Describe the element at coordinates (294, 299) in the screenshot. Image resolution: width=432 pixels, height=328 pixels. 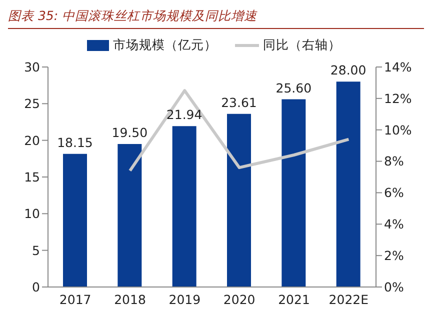
I see `x-tick-label: 2021` at that location.